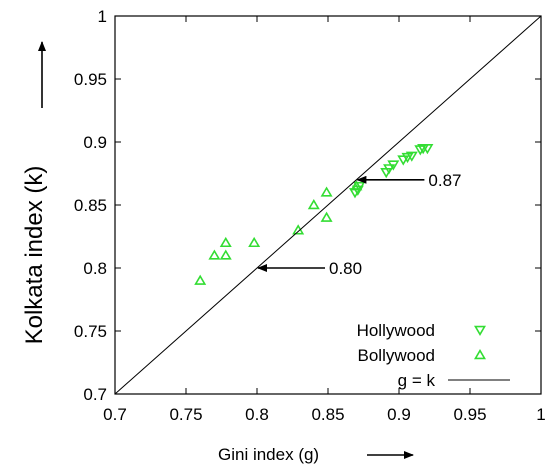  What do you see at coordinates (397, 355) in the screenshot?
I see `legend-label: Bollywood` at bounding box center [397, 355].